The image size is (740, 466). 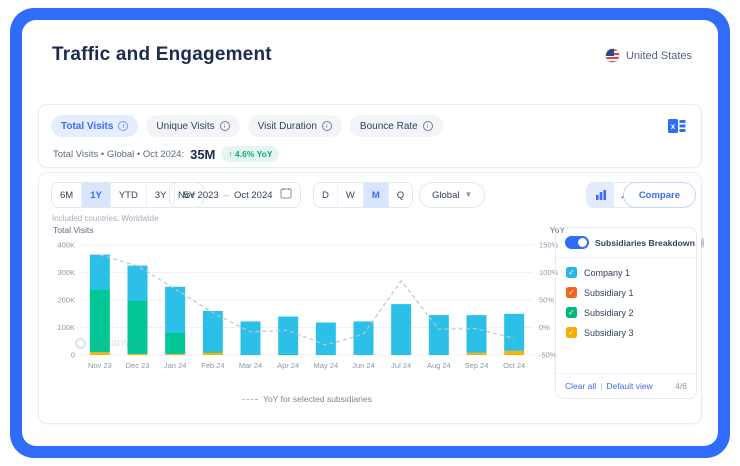 I want to click on date-range-picker: Nov 2023 – Oct 2024, so click(x=235, y=195).